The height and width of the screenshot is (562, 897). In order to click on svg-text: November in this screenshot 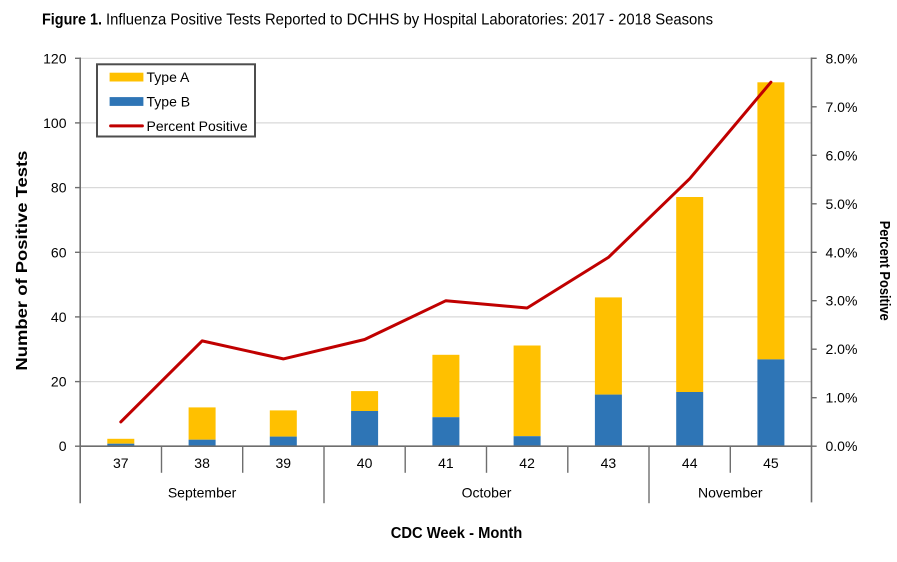, I will do `click(730, 493)`.